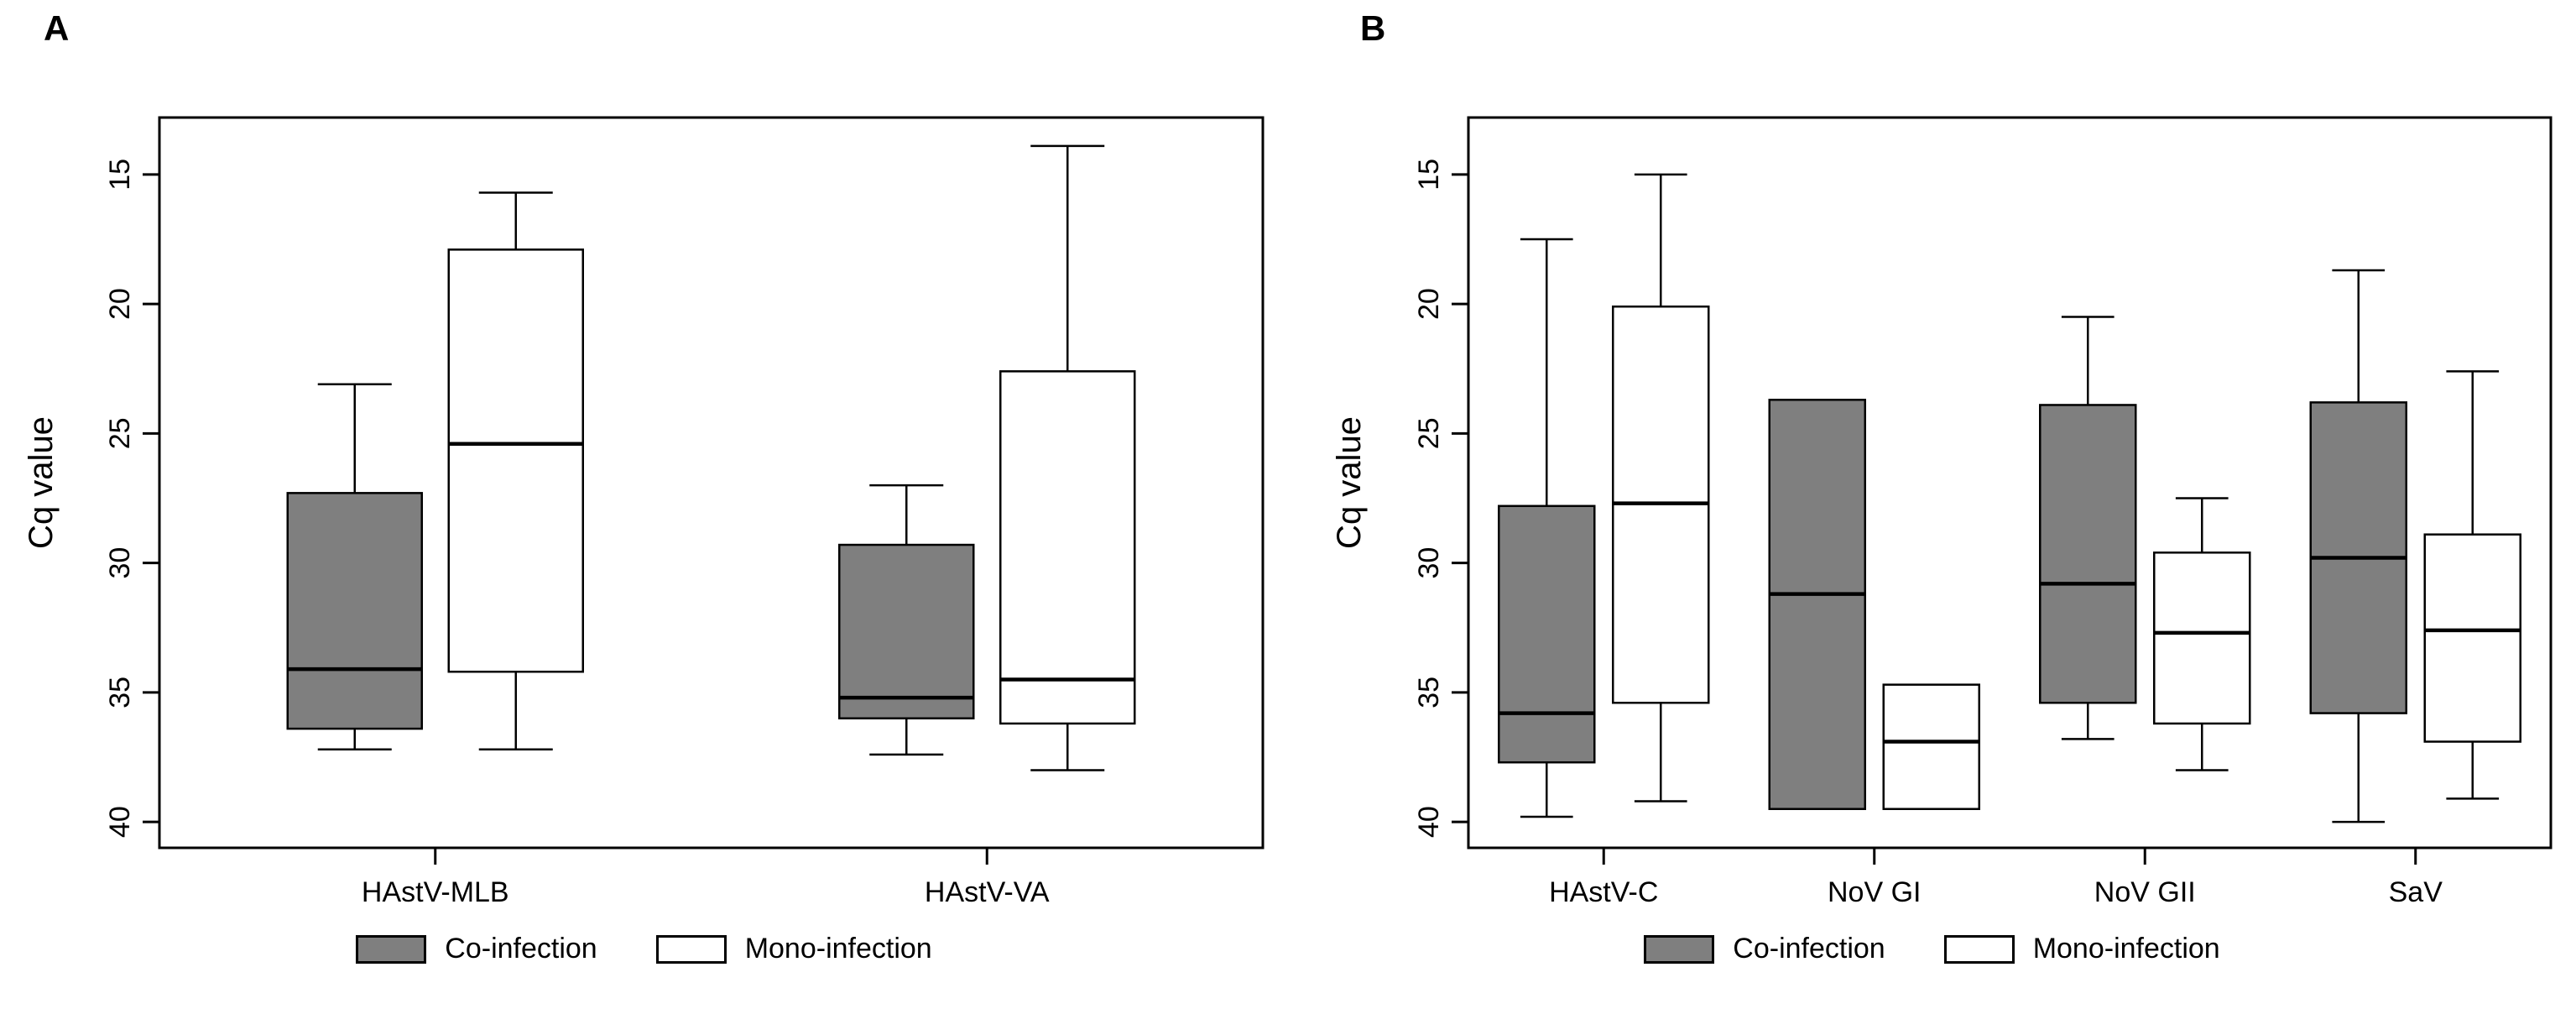  What do you see at coordinates (57, 28) in the screenshot?
I see `panel-label-a: A` at bounding box center [57, 28].